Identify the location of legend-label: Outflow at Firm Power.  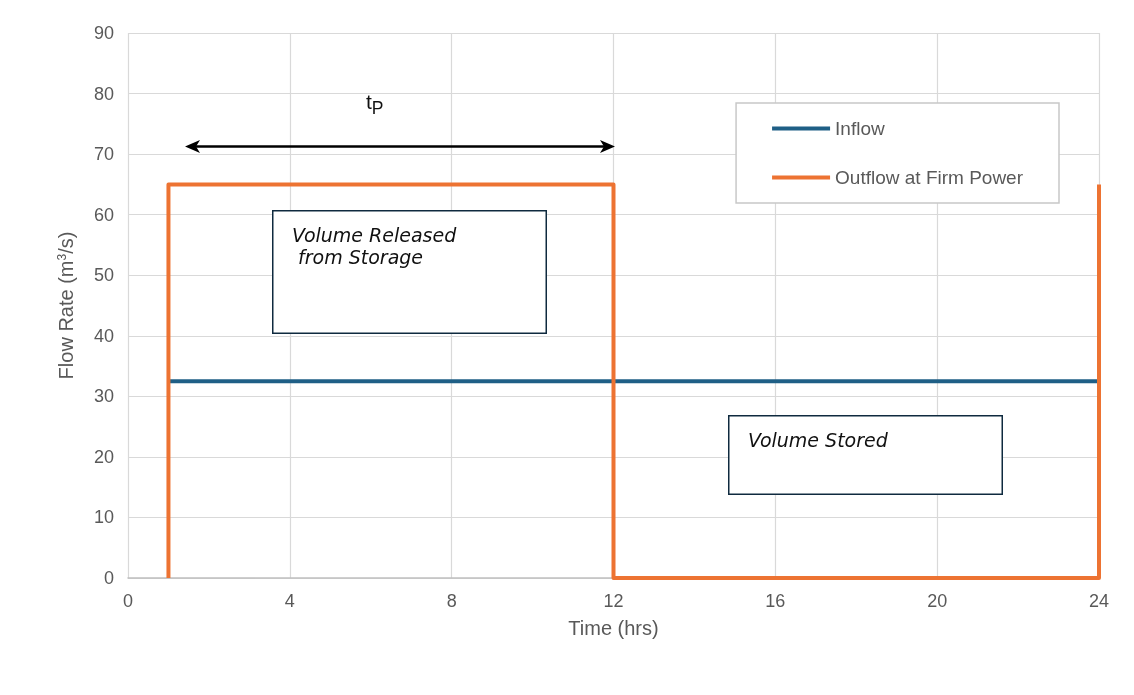
(929, 177).